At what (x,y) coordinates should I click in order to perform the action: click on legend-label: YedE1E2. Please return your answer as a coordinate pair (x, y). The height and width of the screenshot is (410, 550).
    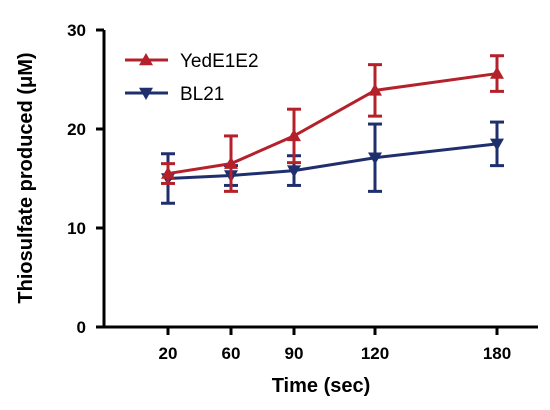
    Looking at the image, I should click on (219, 61).